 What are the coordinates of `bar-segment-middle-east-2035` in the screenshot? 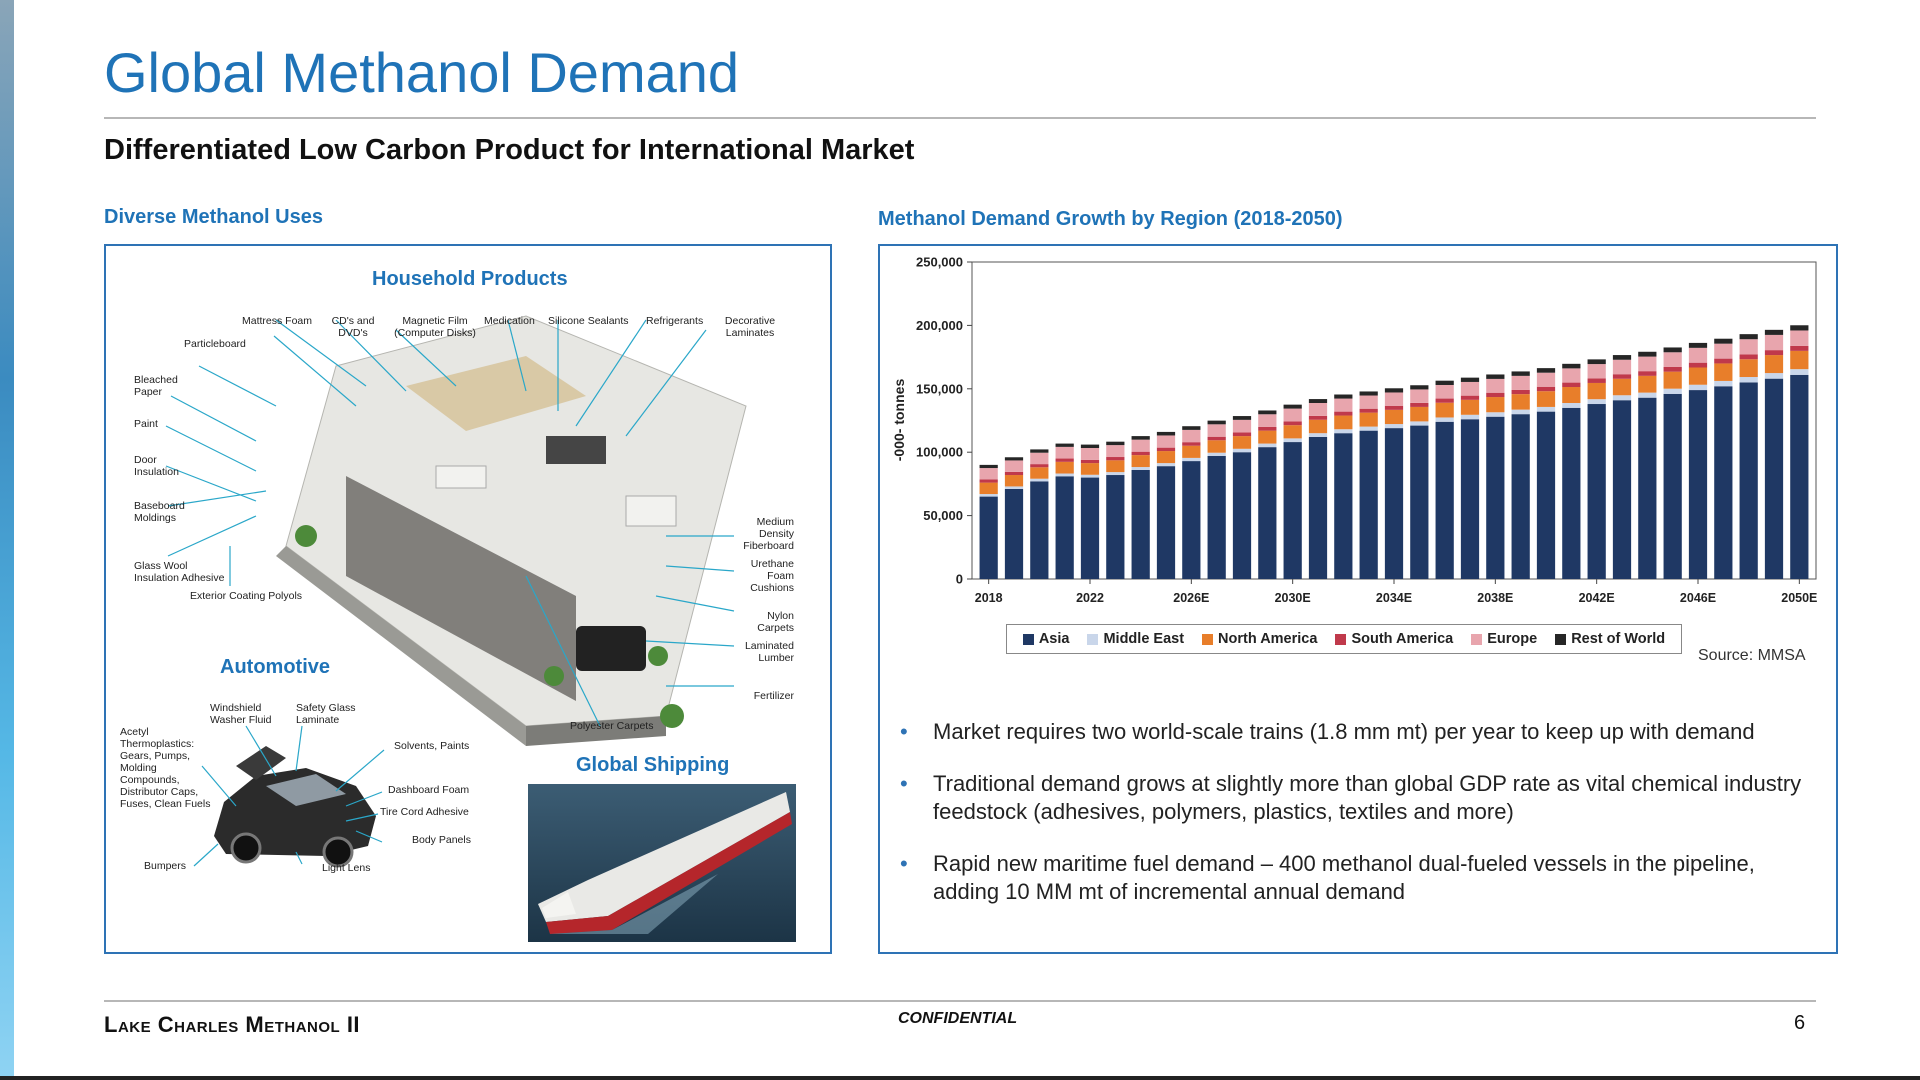 It's located at (1419, 423).